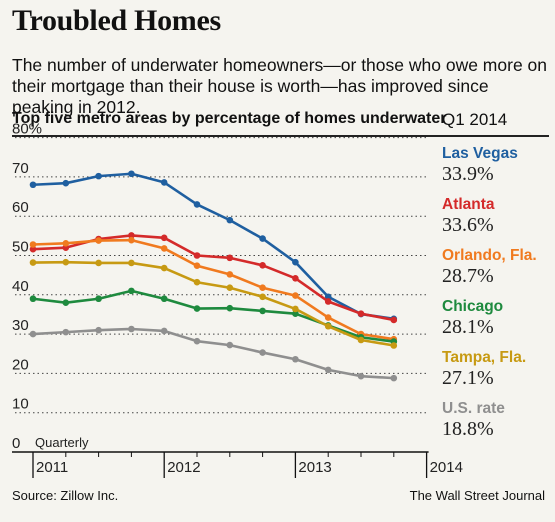 This screenshot has width=555, height=522. What do you see at coordinates (468, 378) in the screenshot?
I see `legend-series-value: 27.1%` at bounding box center [468, 378].